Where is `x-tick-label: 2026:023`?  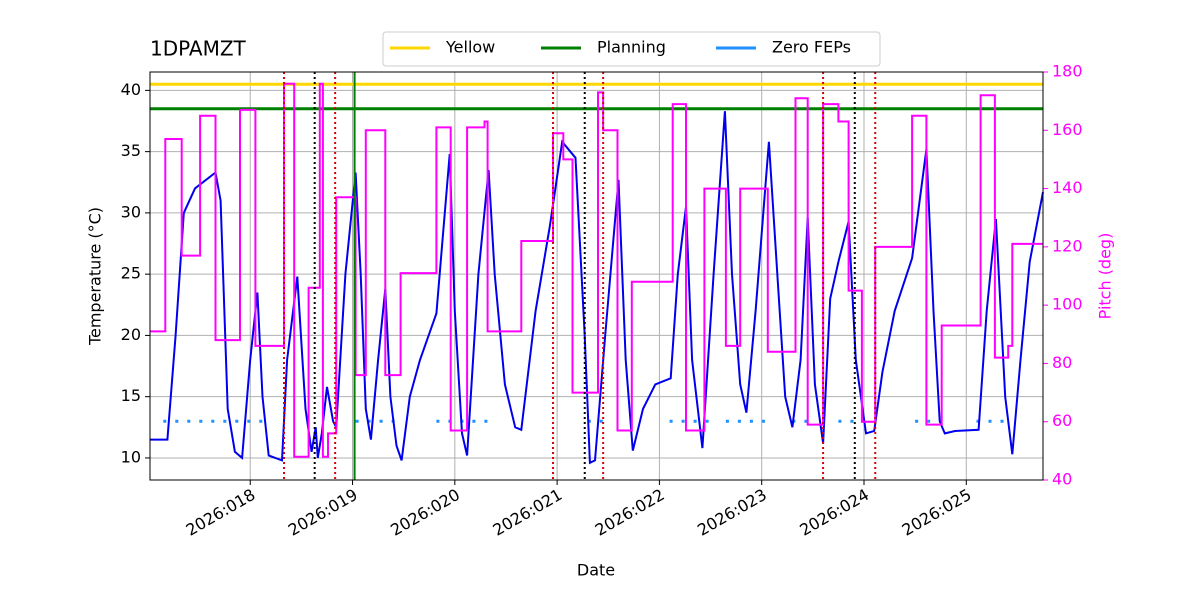 x-tick-label: 2026:023 is located at coordinates (732, 512).